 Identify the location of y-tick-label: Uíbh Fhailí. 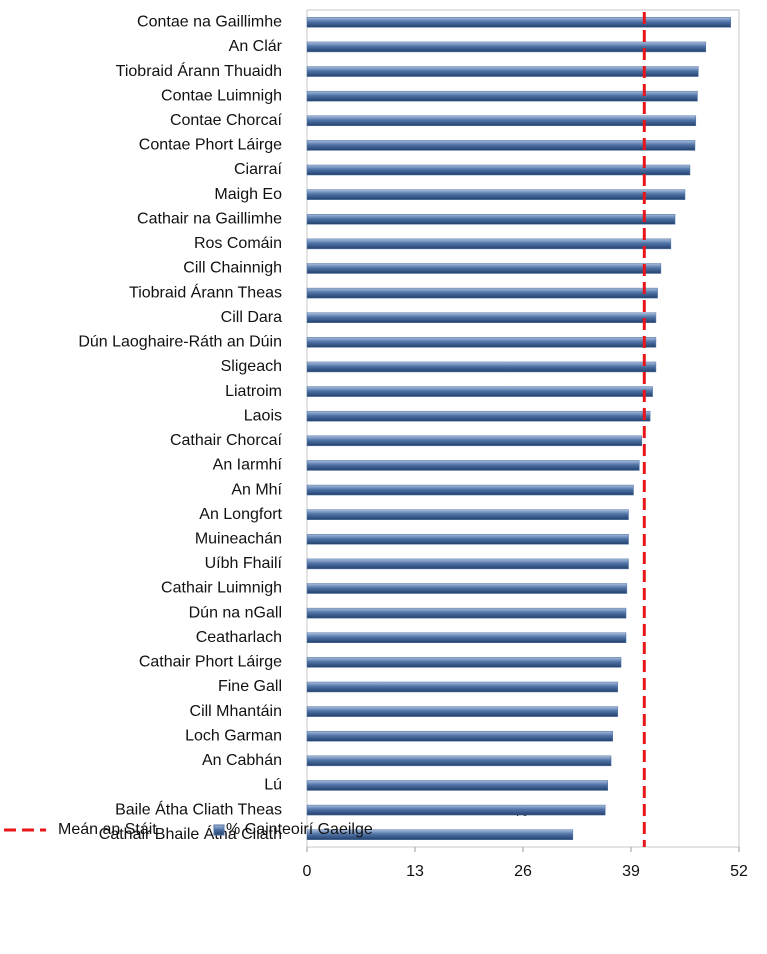
(244, 563).